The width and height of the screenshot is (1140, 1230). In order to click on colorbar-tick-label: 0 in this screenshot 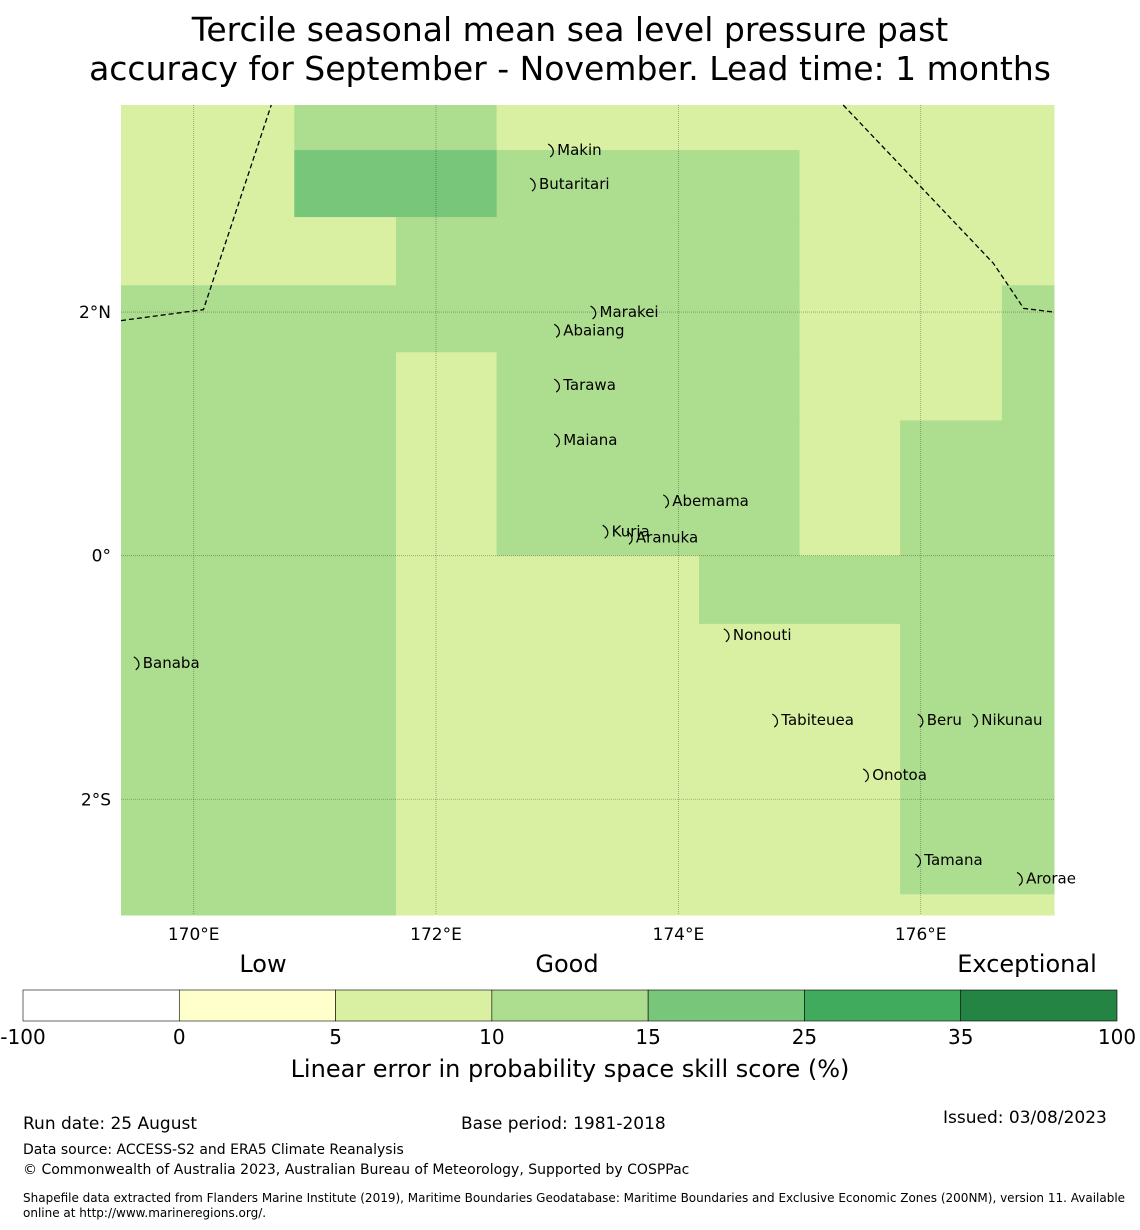, I will do `click(179, 1037)`.